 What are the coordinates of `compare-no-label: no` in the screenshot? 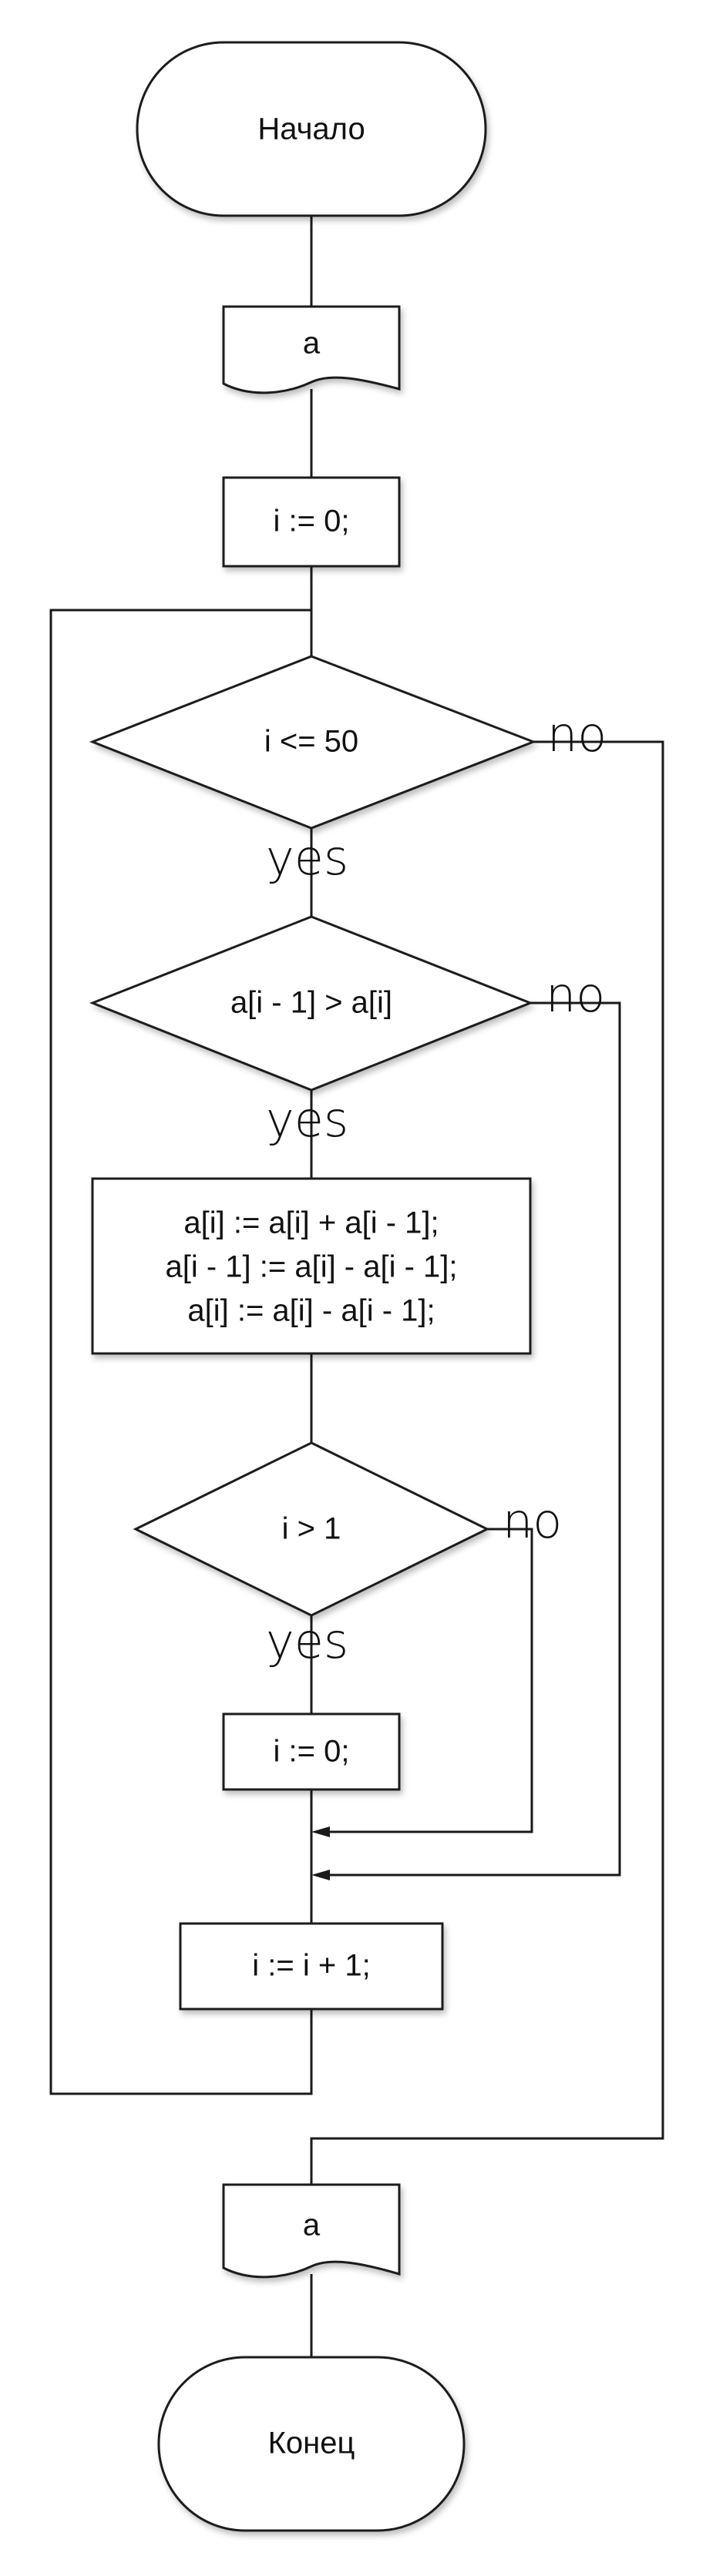 It's located at (575, 995).